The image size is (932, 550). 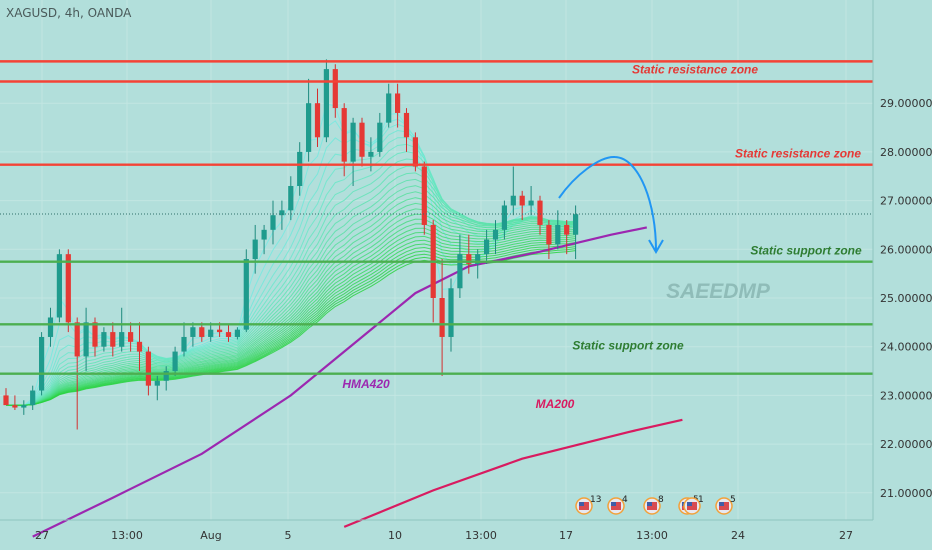 I want to click on symbol-label: XAGUSD, 4h, OANDA, so click(x=69, y=13).